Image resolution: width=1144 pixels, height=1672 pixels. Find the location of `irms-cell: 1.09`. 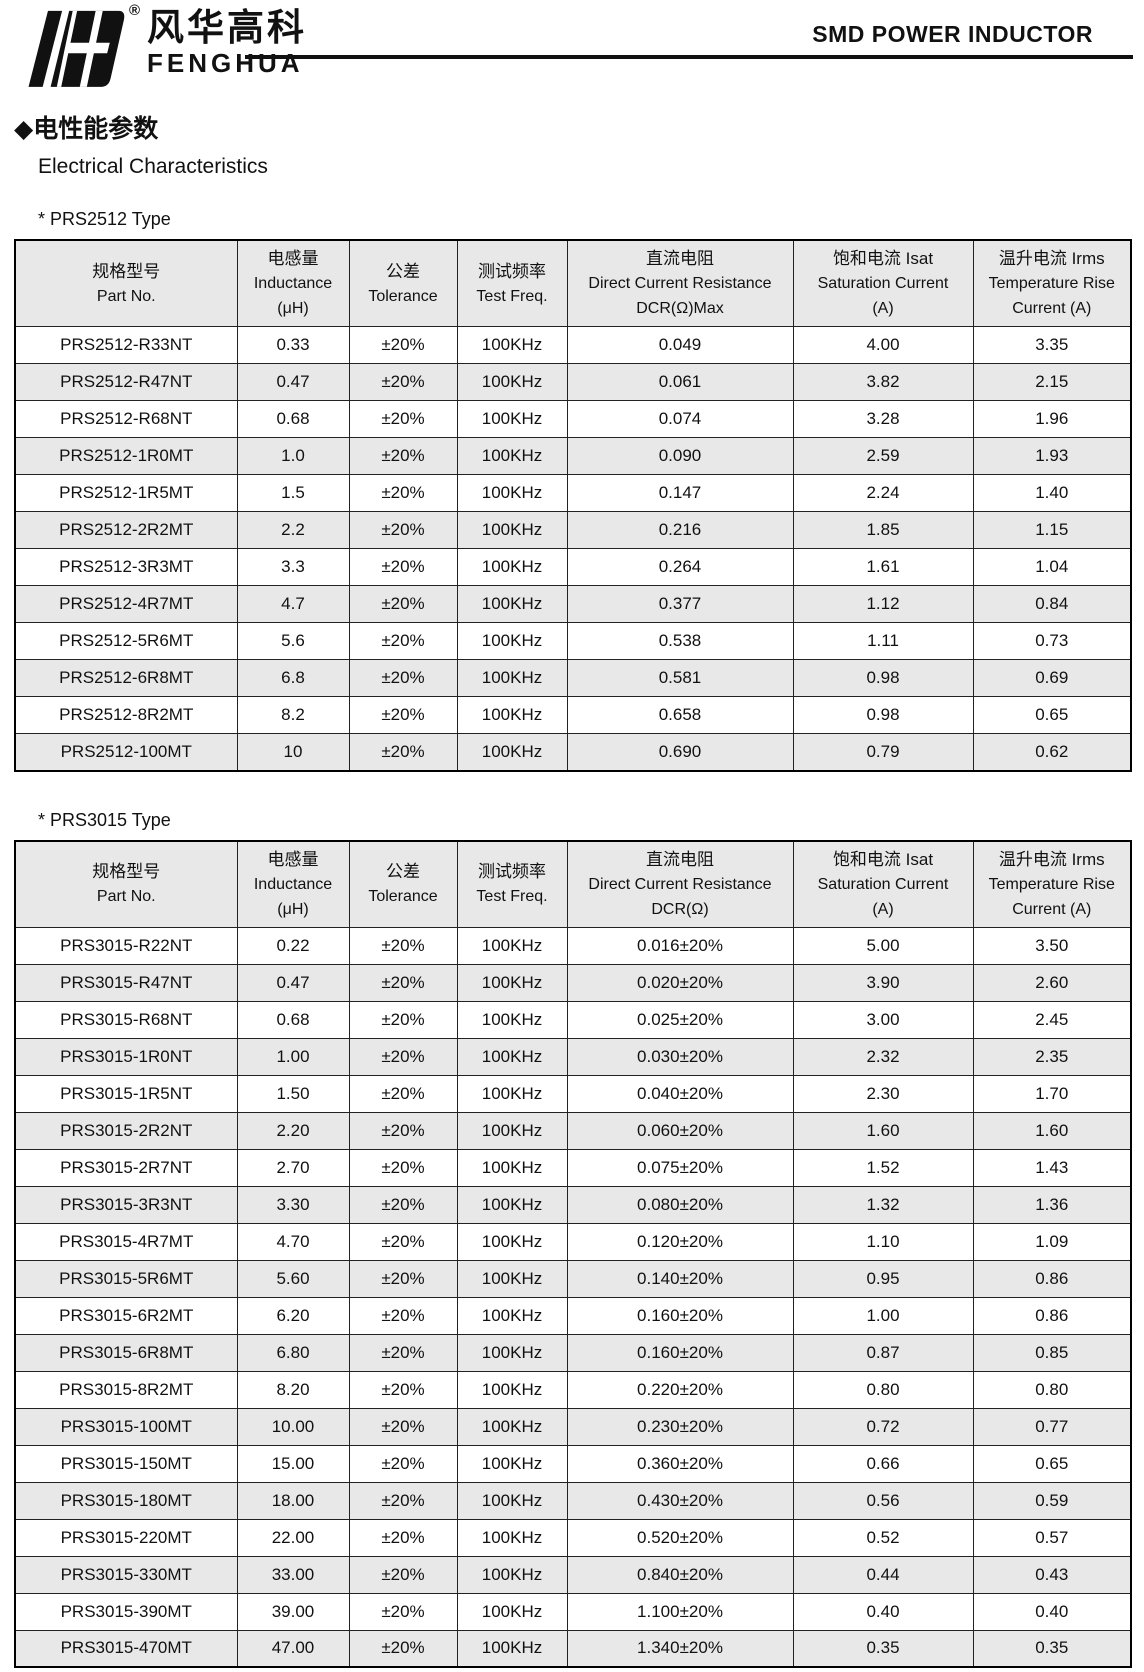

irms-cell: 1.09 is located at coordinates (1052, 1241).